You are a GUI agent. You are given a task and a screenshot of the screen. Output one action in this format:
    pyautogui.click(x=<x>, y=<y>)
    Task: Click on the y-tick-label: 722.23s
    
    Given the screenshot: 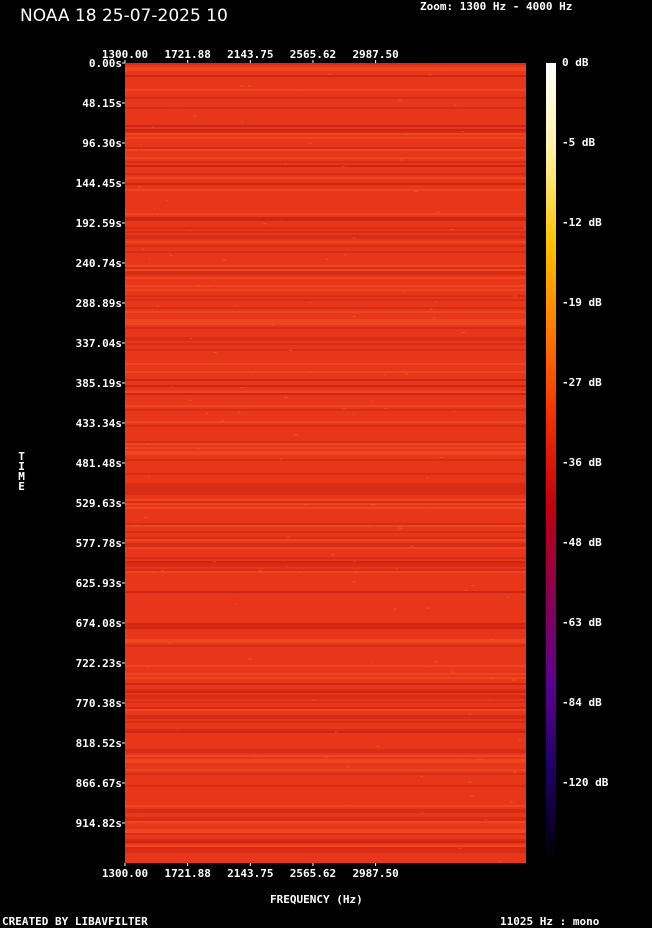 What is the action you would take?
    pyautogui.click(x=99, y=663)
    